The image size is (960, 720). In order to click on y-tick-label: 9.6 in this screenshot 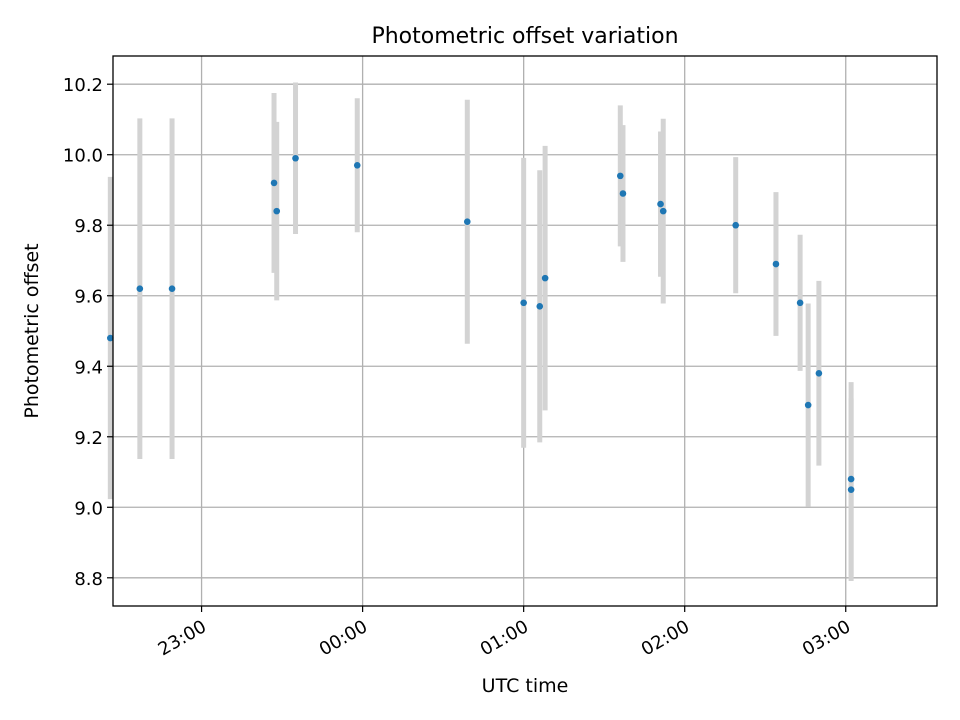, I will do `click(88, 297)`.